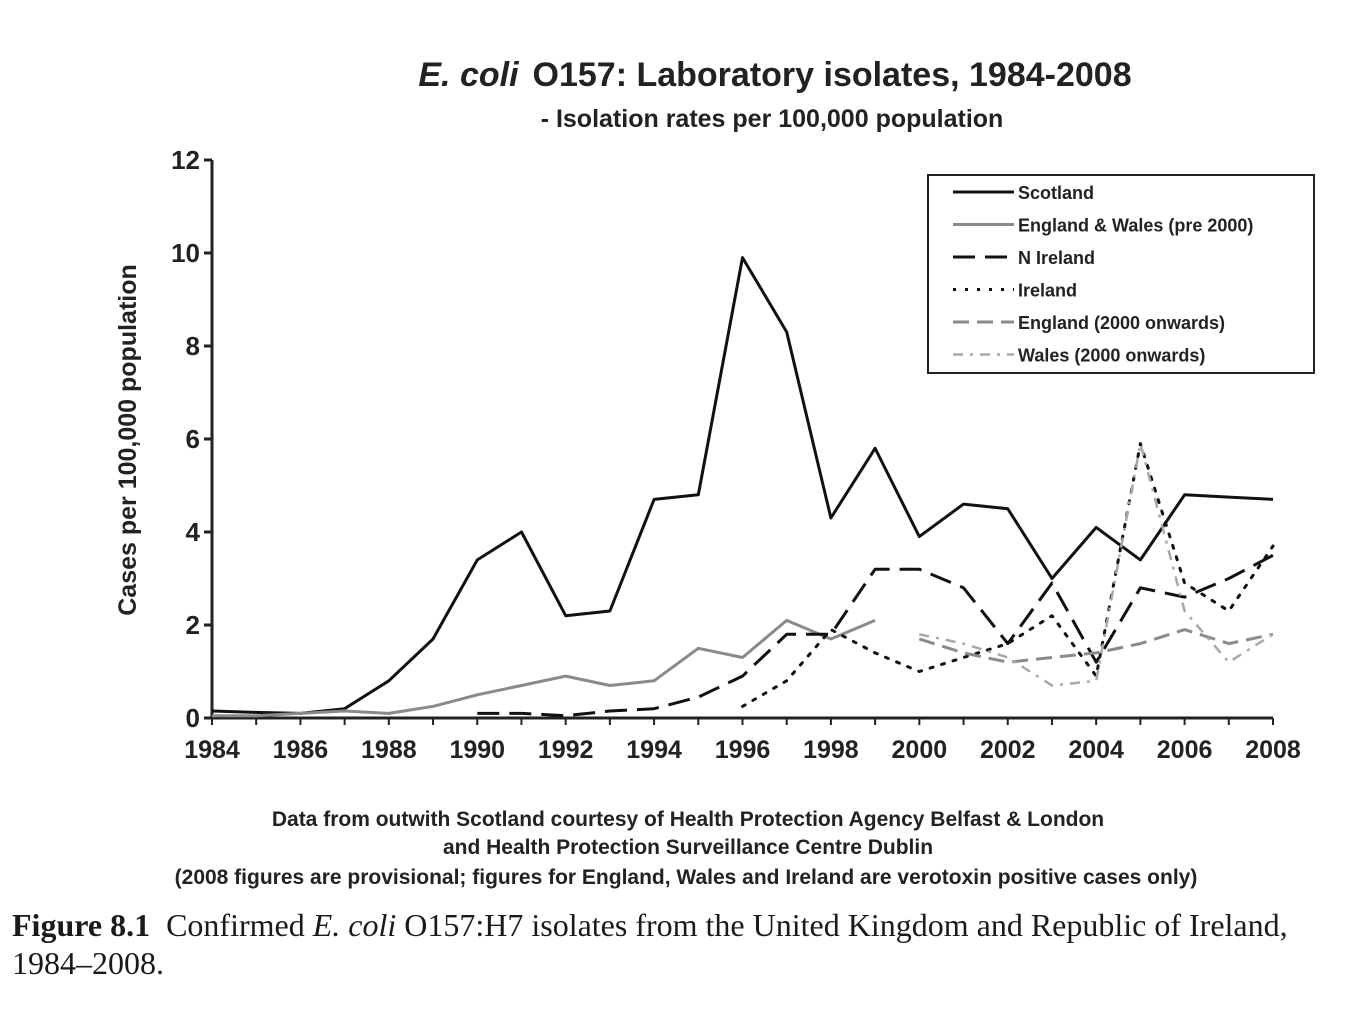 This screenshot has height=1025, width=1365. Describe the element at coordinates (1185, 750) in the screenshot. I see `x-tick-label: 2006` at that location.